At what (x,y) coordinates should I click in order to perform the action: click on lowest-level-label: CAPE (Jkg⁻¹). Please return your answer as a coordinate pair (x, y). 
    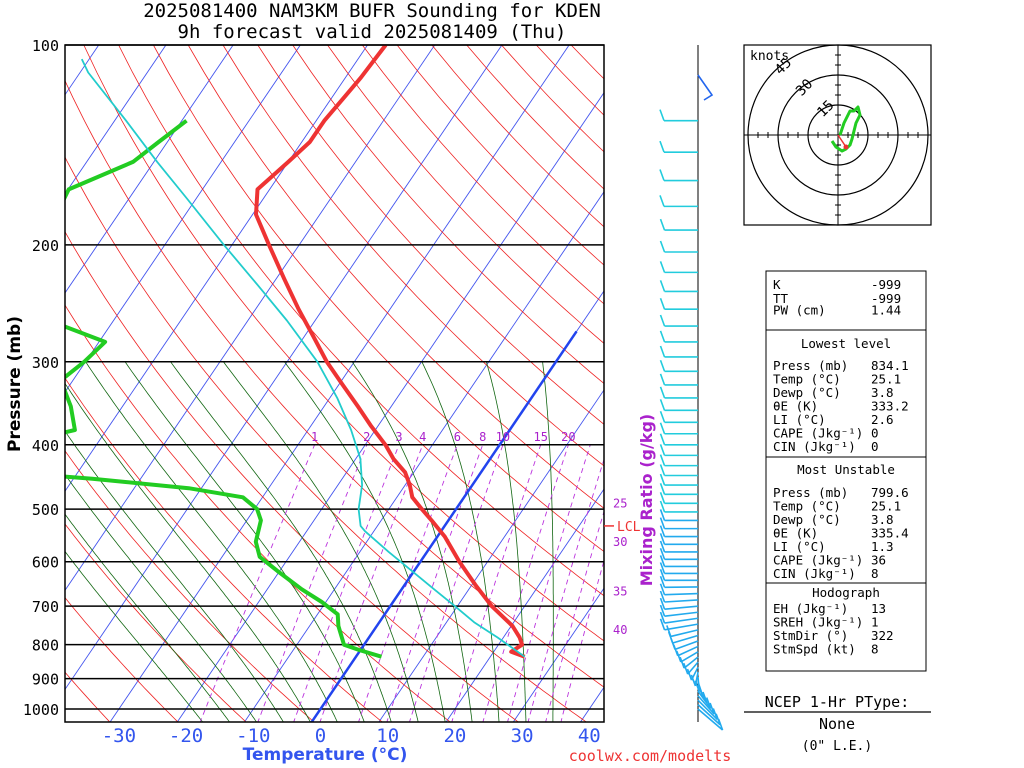
    Looking at the image, I should click on (818, 433).